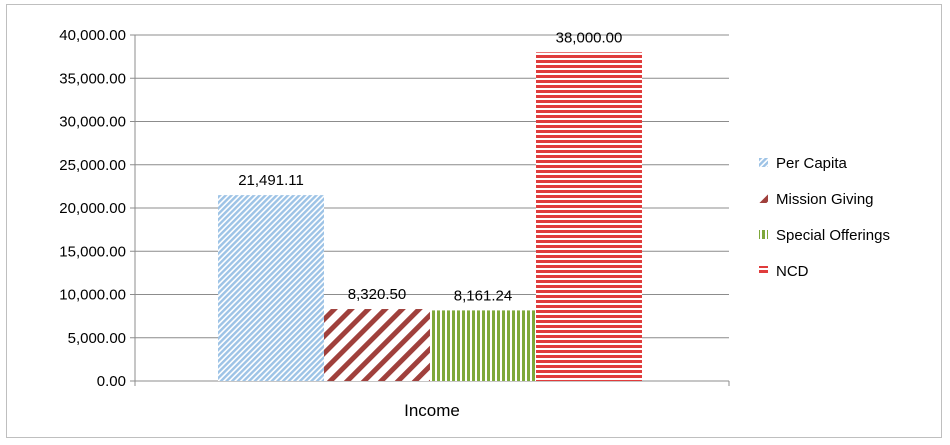 Image resolution: width=950 pixels, height=445 pixels. I want to click on y-tick-label: 15,000.00, so click(92, 251).